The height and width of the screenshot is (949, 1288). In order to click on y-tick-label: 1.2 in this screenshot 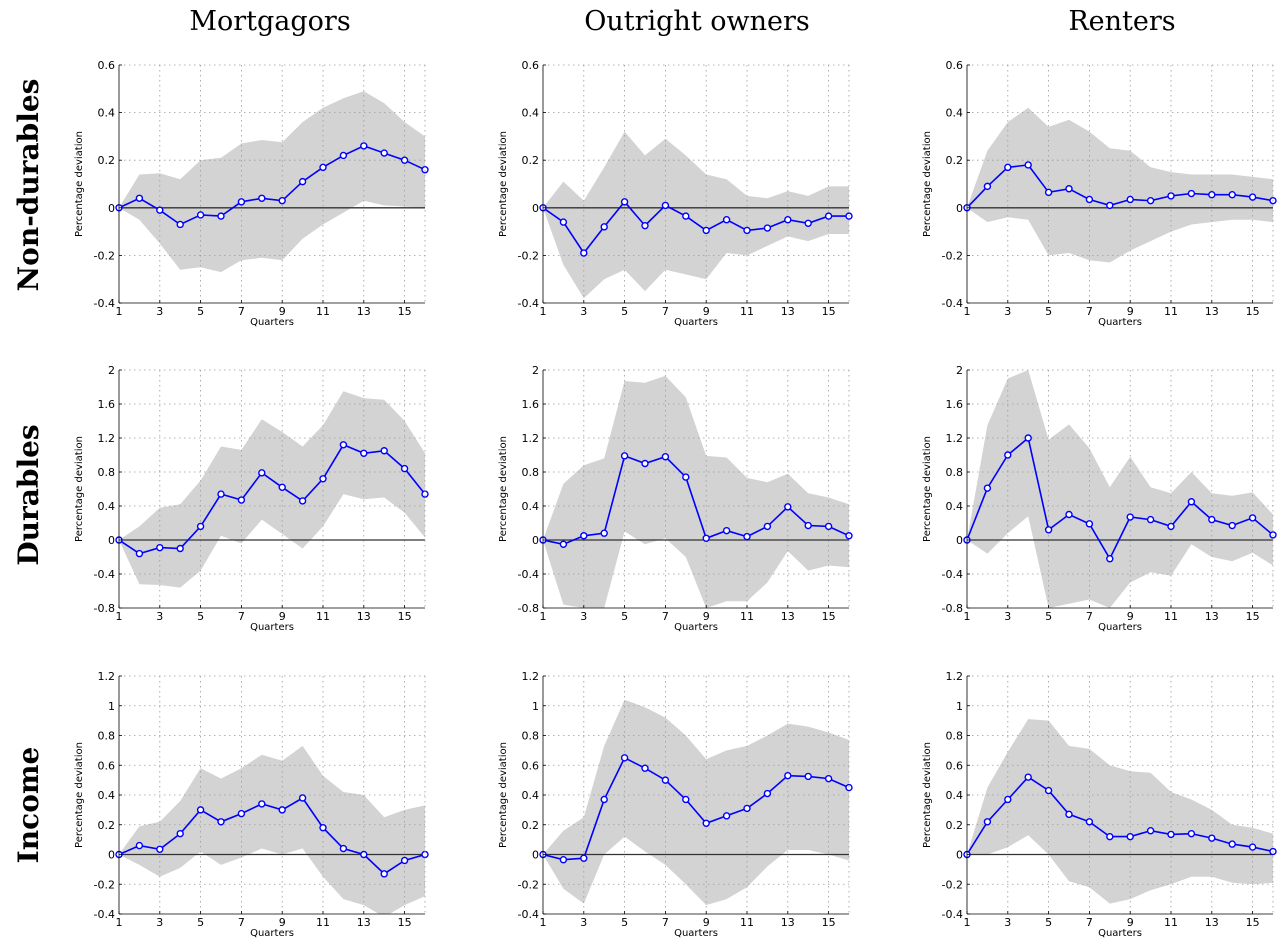, I will do `click(531, 676)`.